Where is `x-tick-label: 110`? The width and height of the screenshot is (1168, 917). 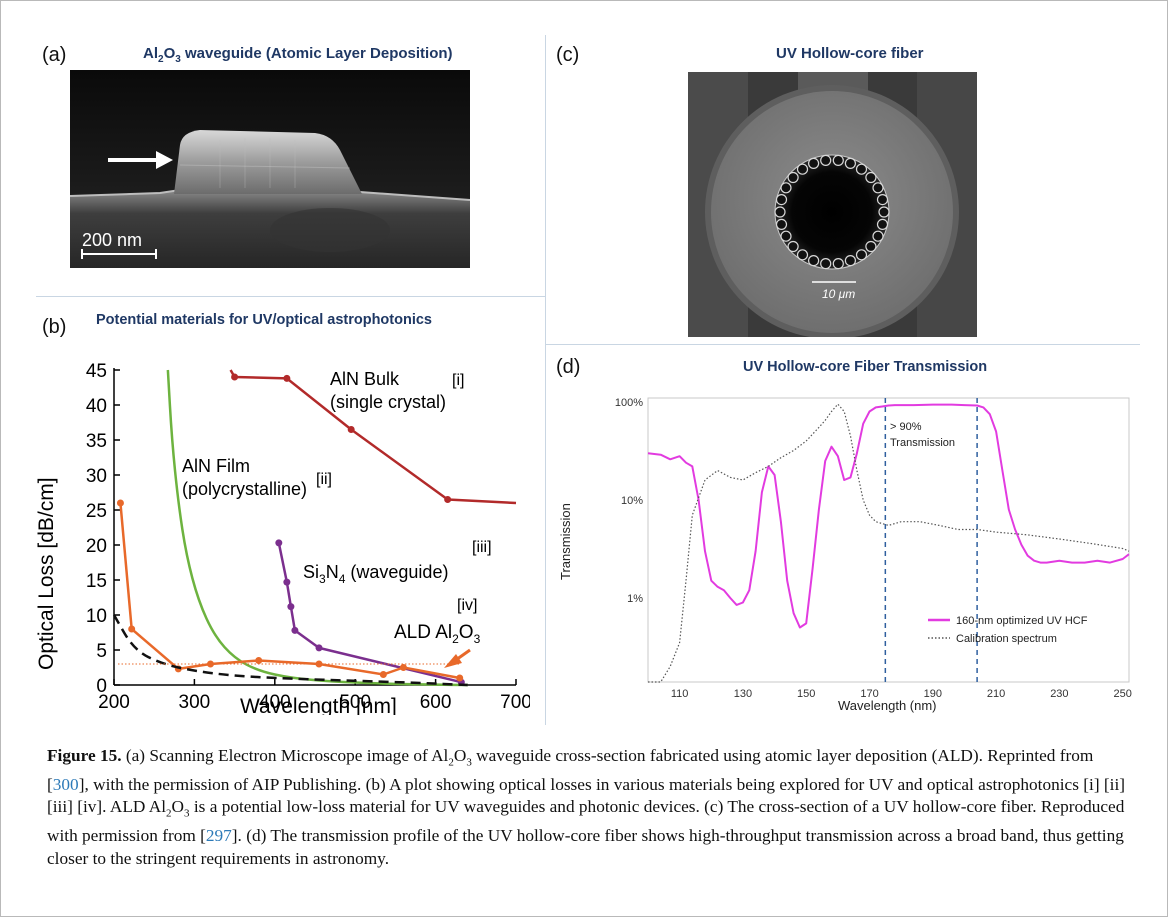
x-tick-label: 110 is located at coordinates (680, 694).